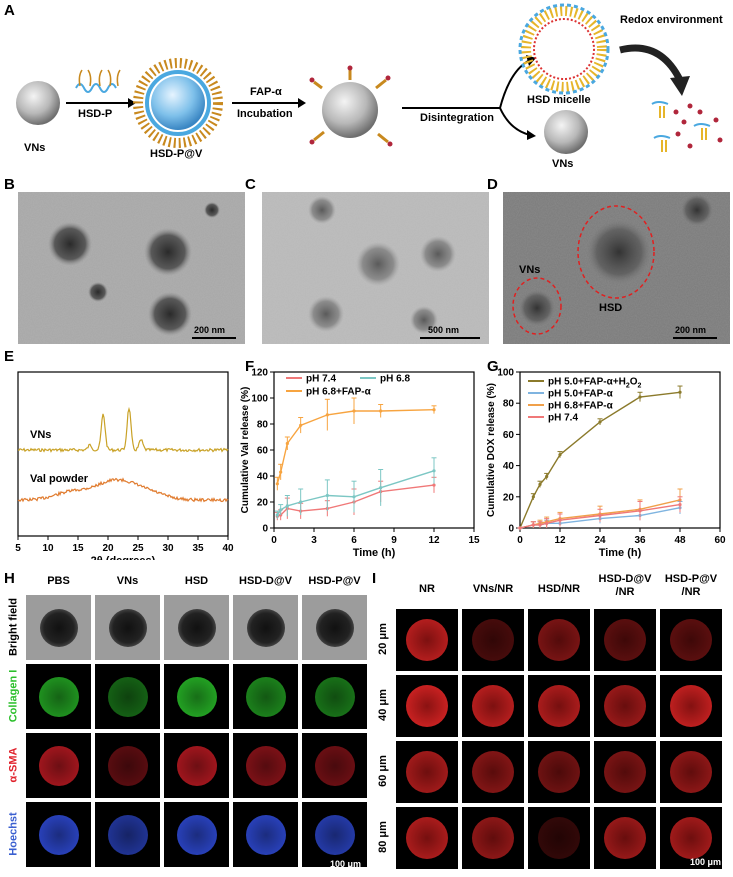  Describe the element at coordinates (720, 540) in the screenshot. I see `x-tick-label: 60` at that location.